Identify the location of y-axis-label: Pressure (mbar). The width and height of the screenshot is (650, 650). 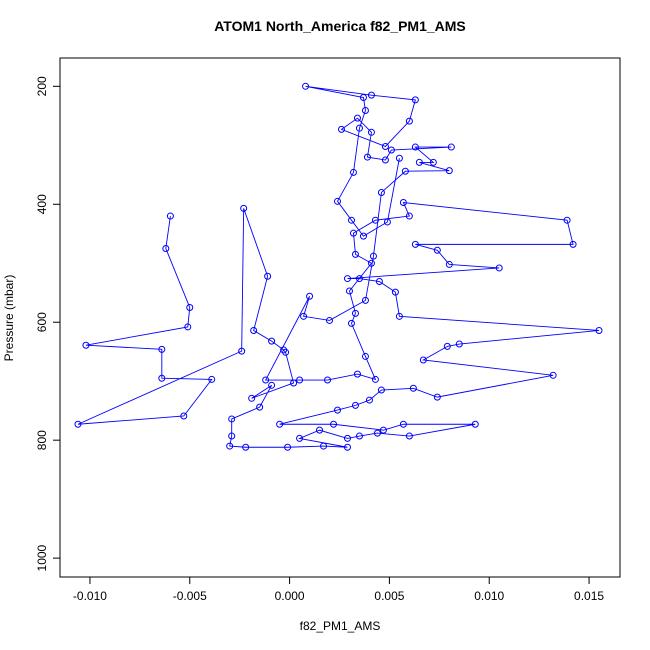
(9, 318).